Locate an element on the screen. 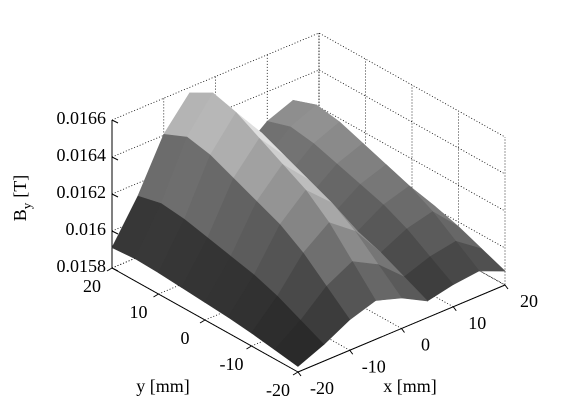 Image resolution: width=561 pixels, height=420 pixels. z-label-subscript: y is located at coordinates (26, 205).